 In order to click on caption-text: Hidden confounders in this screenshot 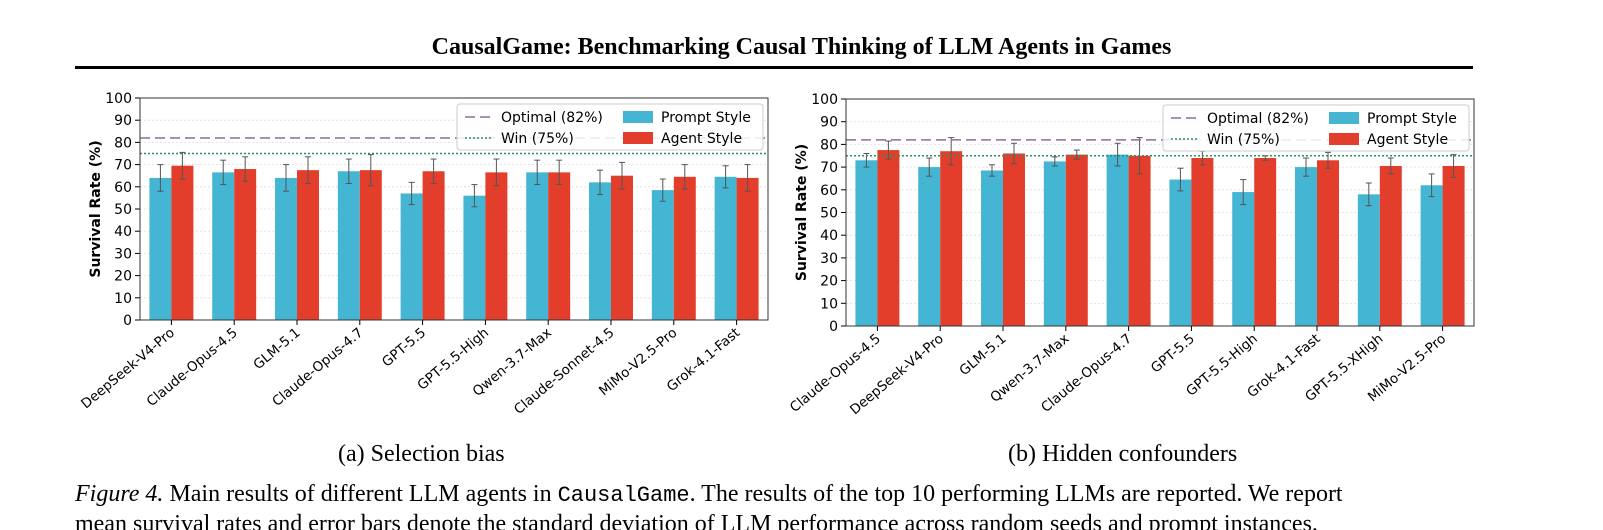, I will do `click(1139, 454)`.